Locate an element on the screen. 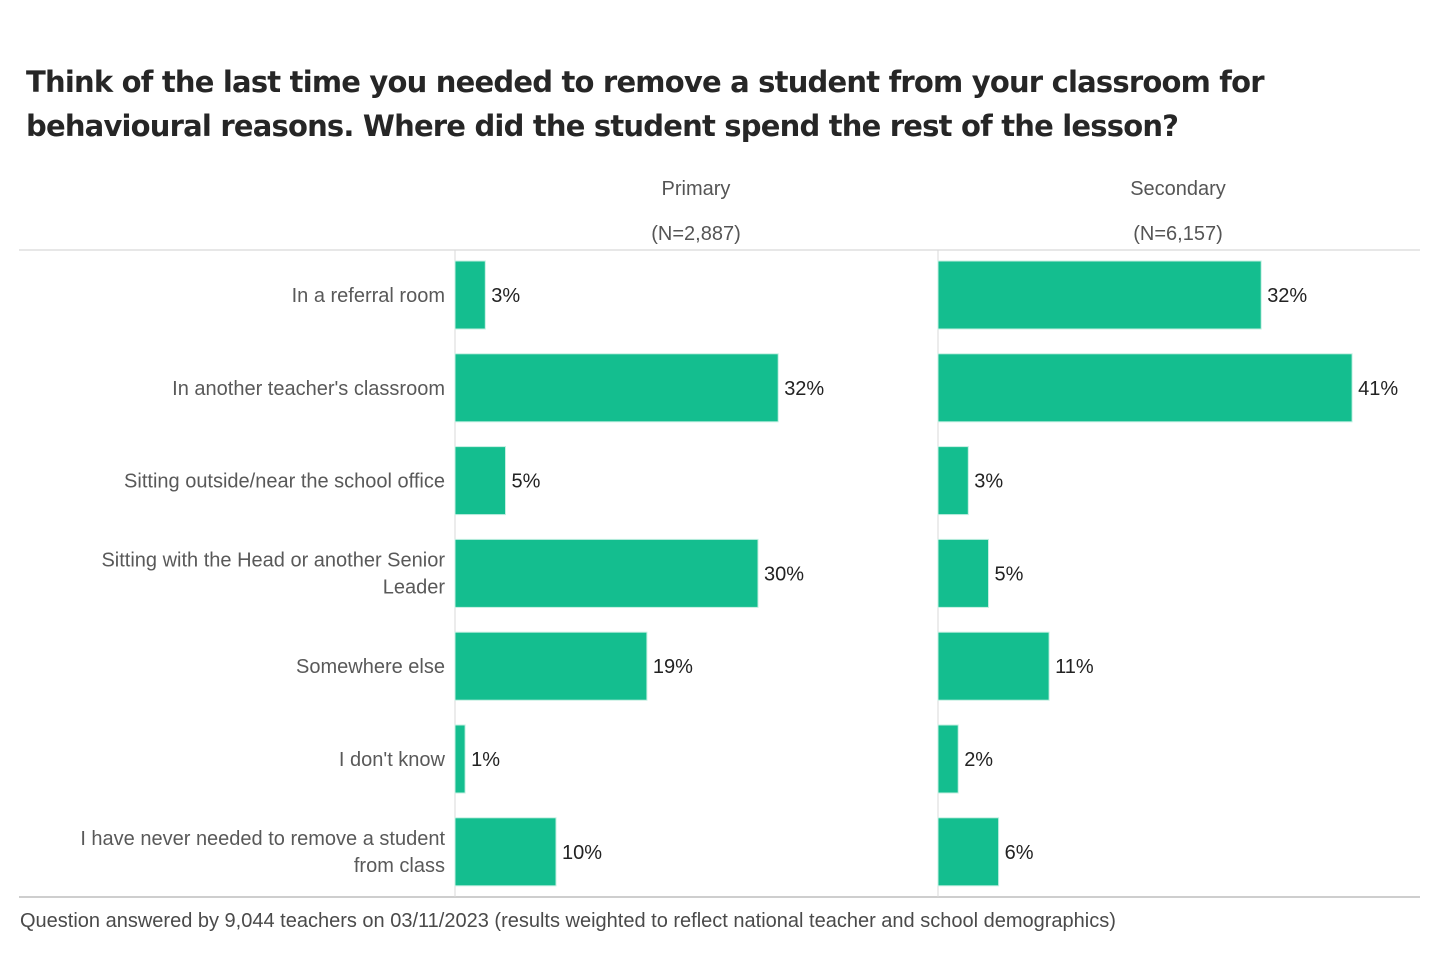  data-label: 41% is located at coordinates (1378, 389).